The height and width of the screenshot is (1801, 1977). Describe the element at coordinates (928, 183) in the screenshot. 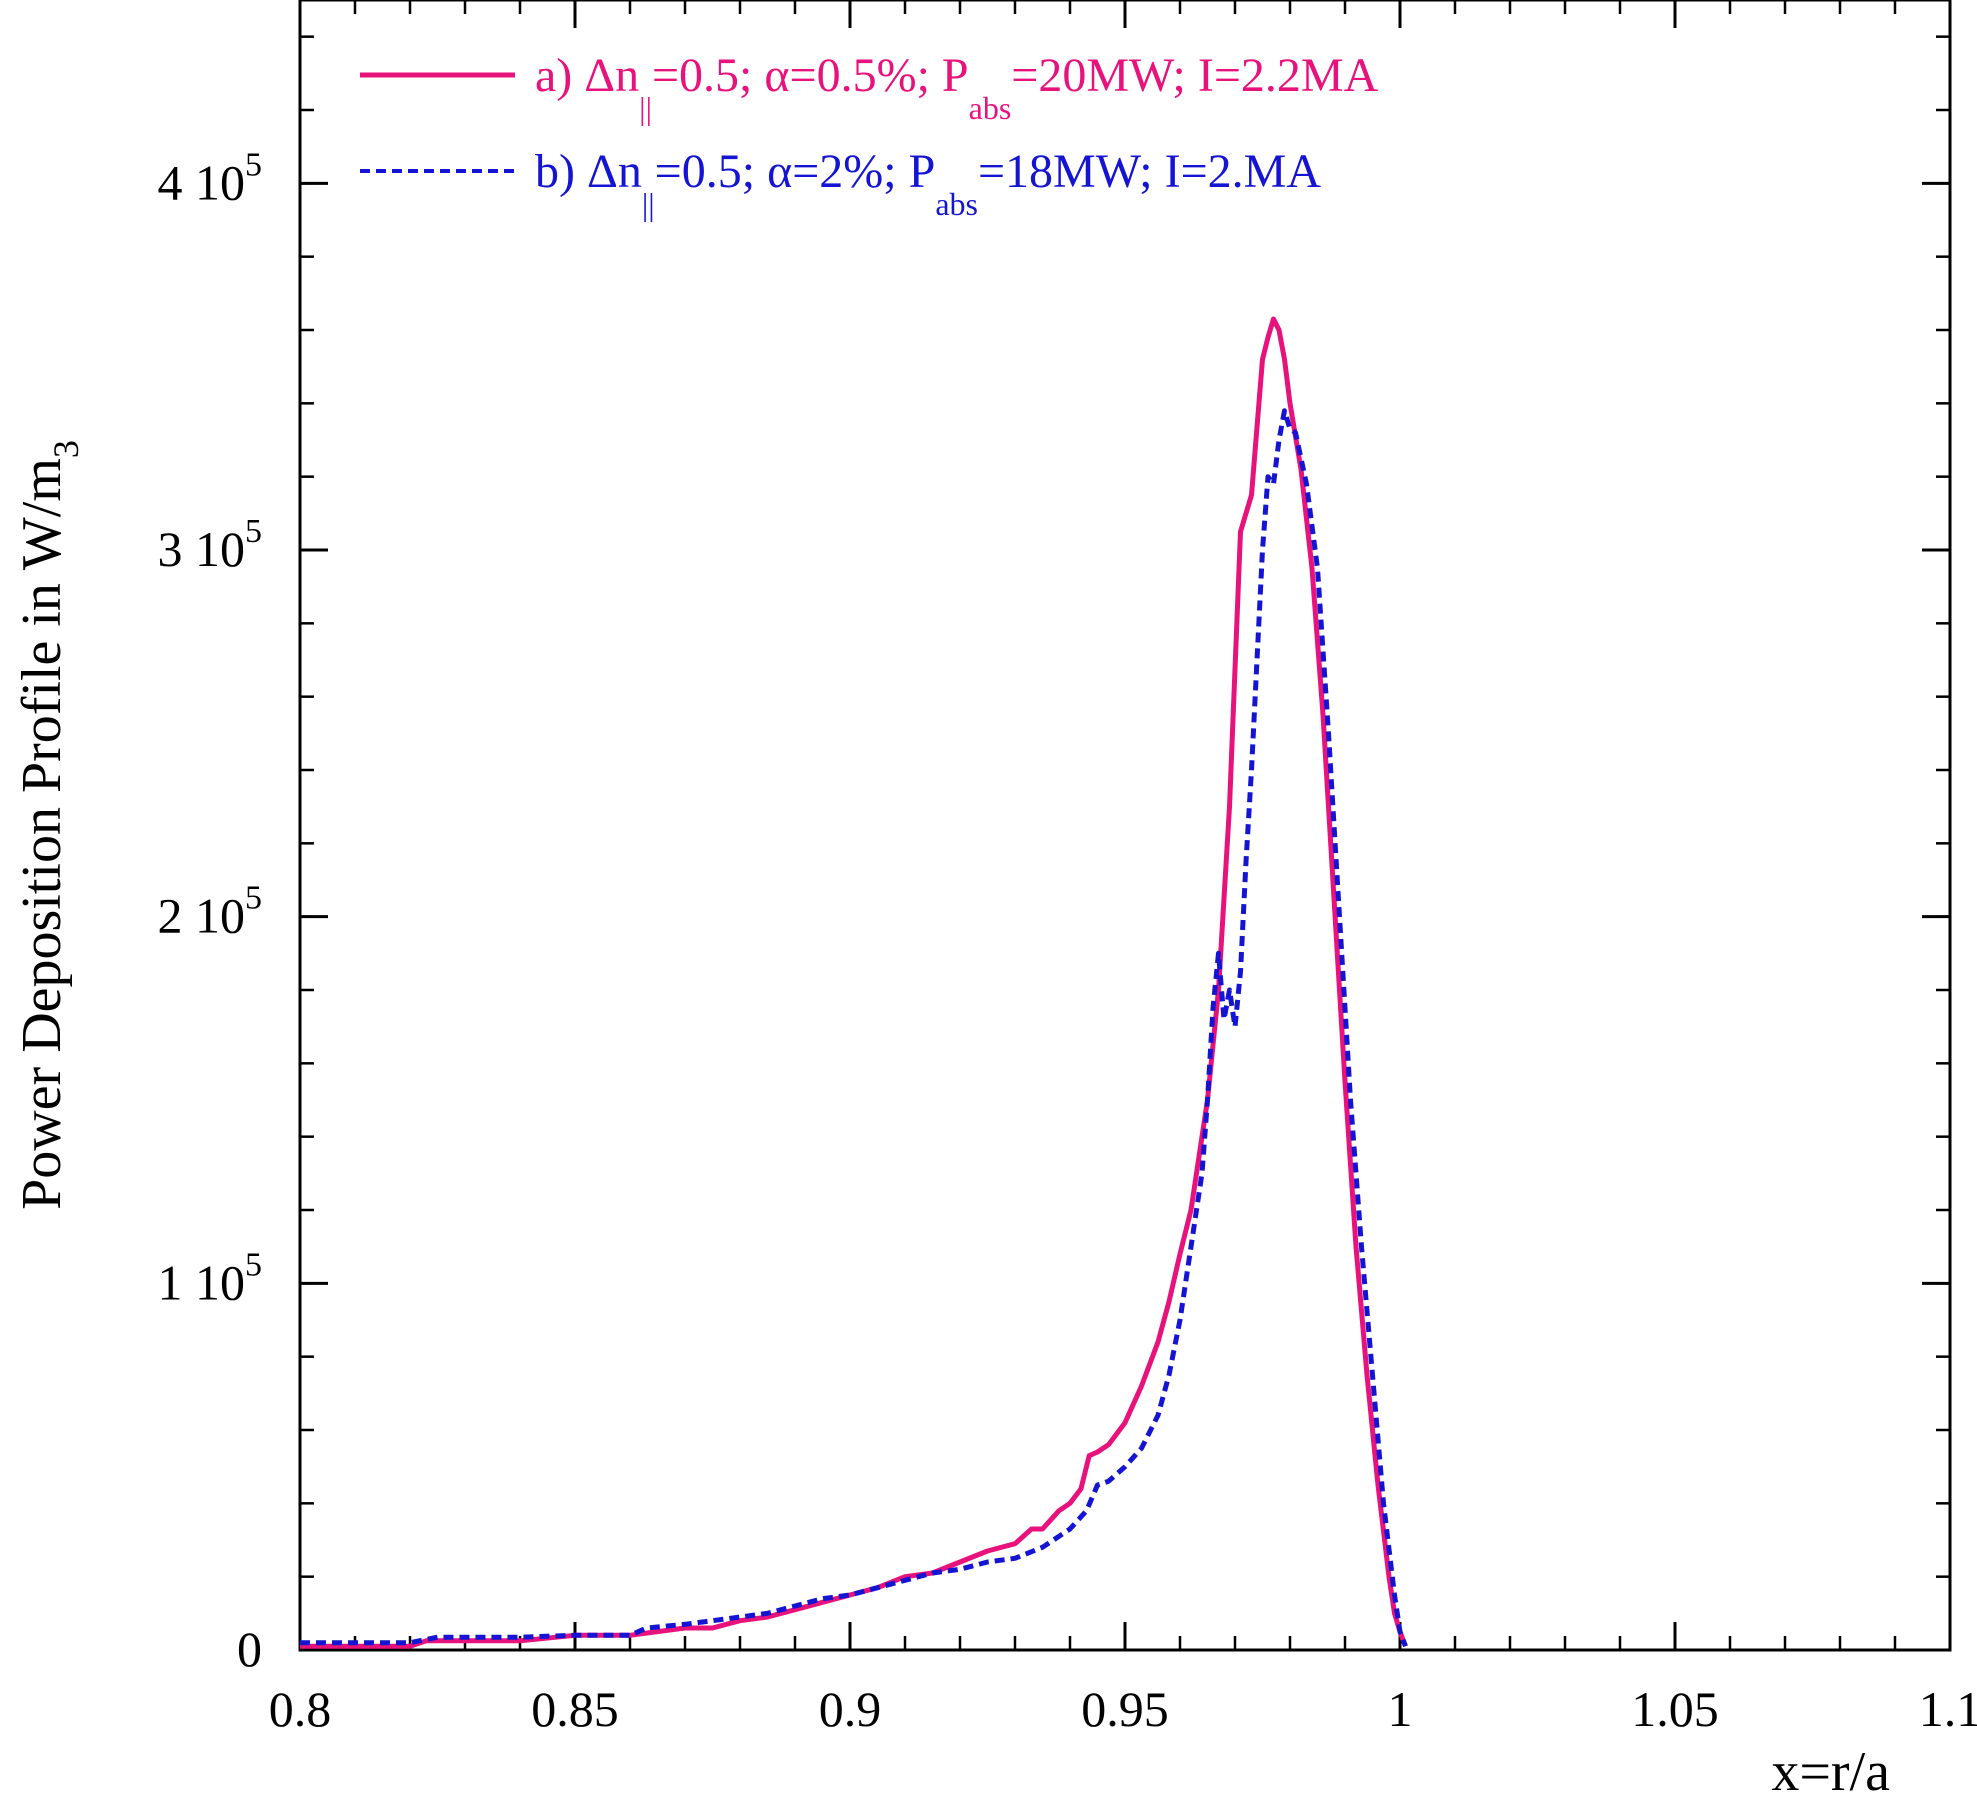

I see `legend-label-b: b) Δn||=0.5; α=2%; Pabs=18MW; I=2.MA` at that location.